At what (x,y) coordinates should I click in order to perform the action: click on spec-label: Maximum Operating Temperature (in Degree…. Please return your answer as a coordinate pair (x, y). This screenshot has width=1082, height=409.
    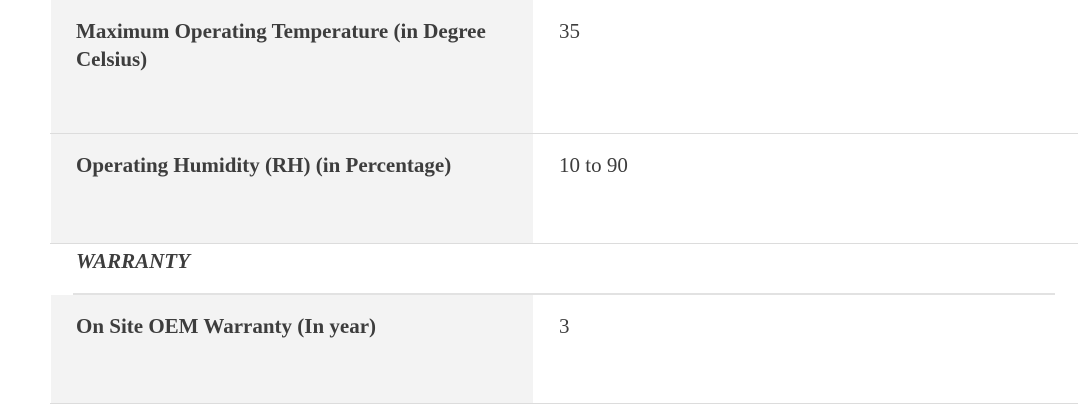
    Looking at the image, I should click on (281, 45).